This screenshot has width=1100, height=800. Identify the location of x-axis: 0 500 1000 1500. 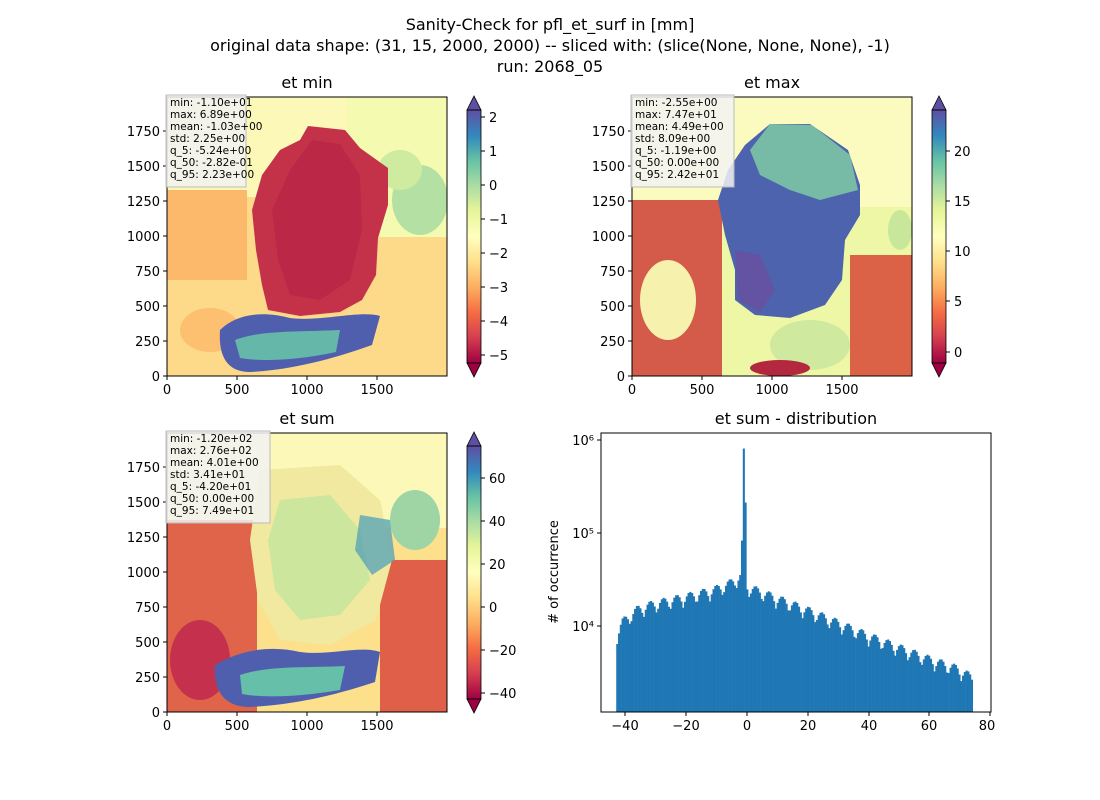
(278, 723).